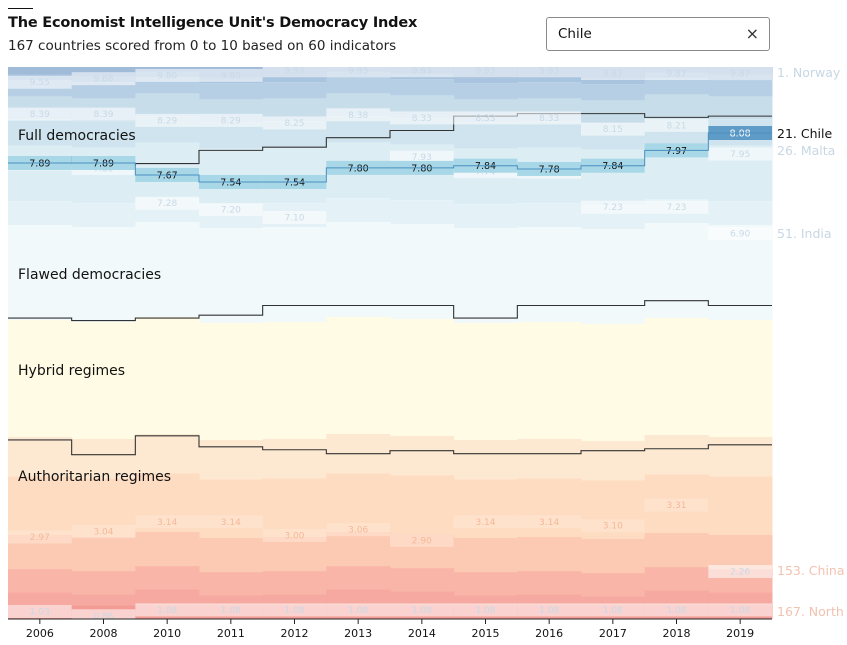  What do you see at coordinates (40, 83) in the screenshot?
I see `faded-series-label: 9.55` at bounding box center [40, 83].